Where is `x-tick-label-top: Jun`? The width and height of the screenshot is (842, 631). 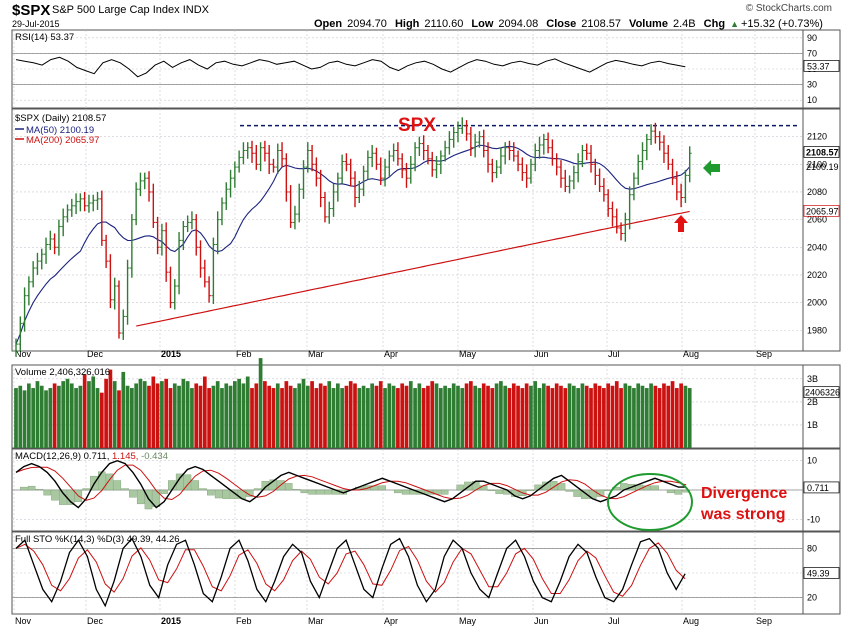 x-tick-label-top: Jun is located at coordinates (541, 354).